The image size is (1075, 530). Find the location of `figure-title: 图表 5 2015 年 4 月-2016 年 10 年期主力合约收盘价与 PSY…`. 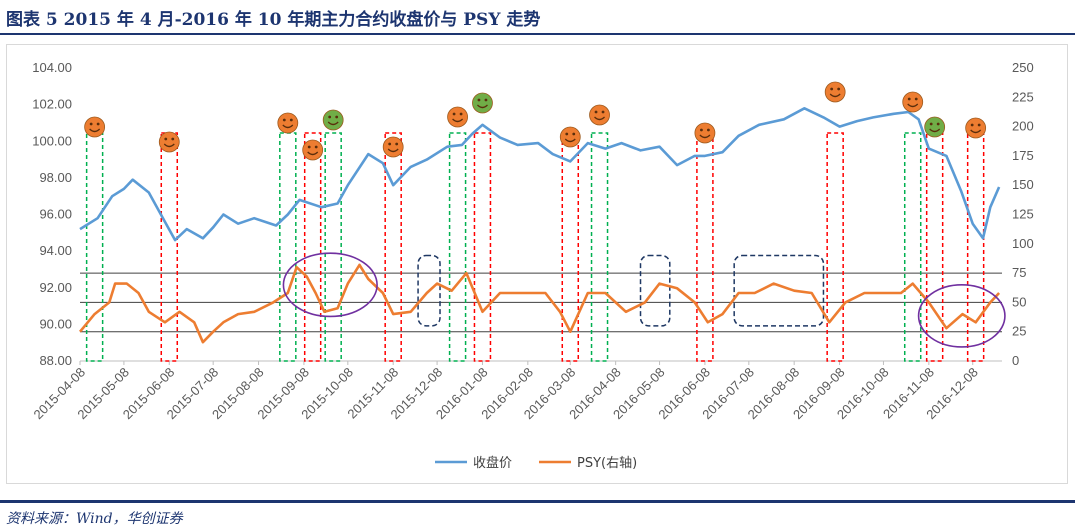

figure-title: 图表 5 2015 年 4 月-2016 年 10 年期主力合约收盘价与 PSY… is located at coordinates (273, 20).